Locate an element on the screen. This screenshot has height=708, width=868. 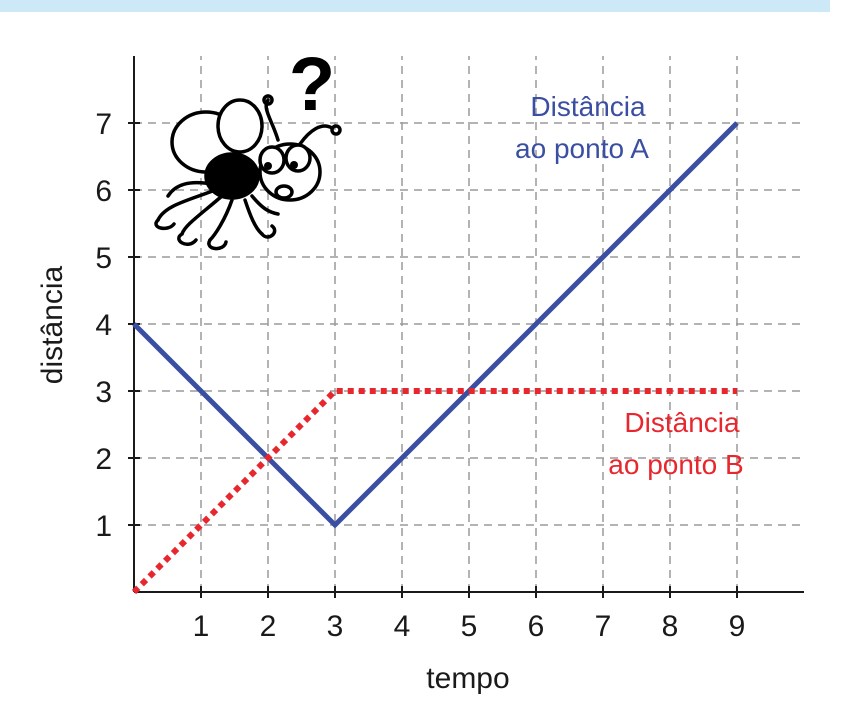
question-mark: ? is located at coordinates (312, 84).